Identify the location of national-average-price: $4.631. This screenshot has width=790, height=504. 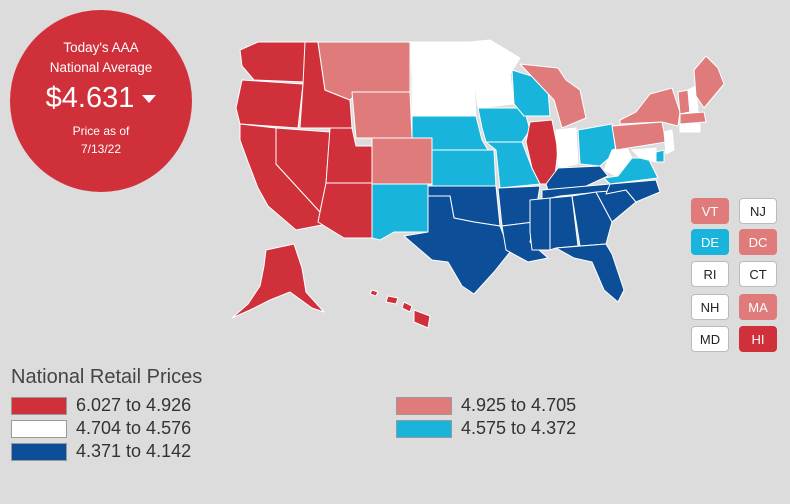
(101, 98).